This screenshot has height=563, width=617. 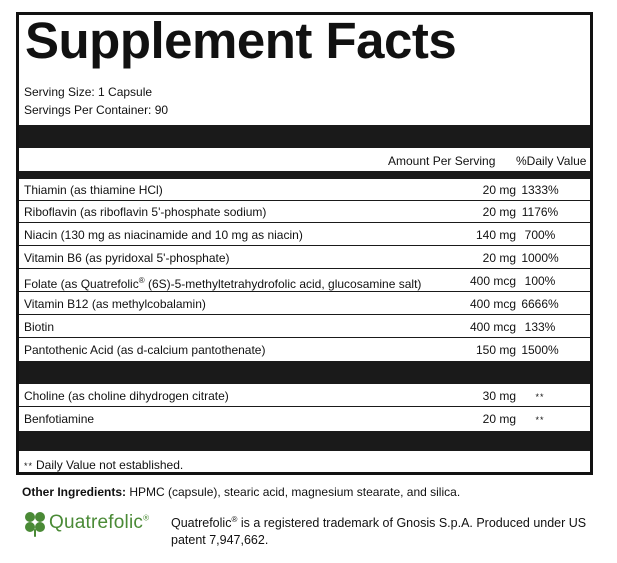 What do you see at coordinates (304, 419) in the screenshot?
I see `table-row: Benfotiamine 20 mg **` at bounding box center [304, 419].